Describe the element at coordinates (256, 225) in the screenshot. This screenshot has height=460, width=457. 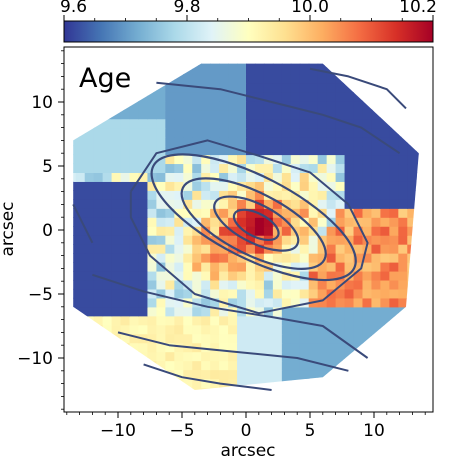
I see `contour-ellipse` at that location.